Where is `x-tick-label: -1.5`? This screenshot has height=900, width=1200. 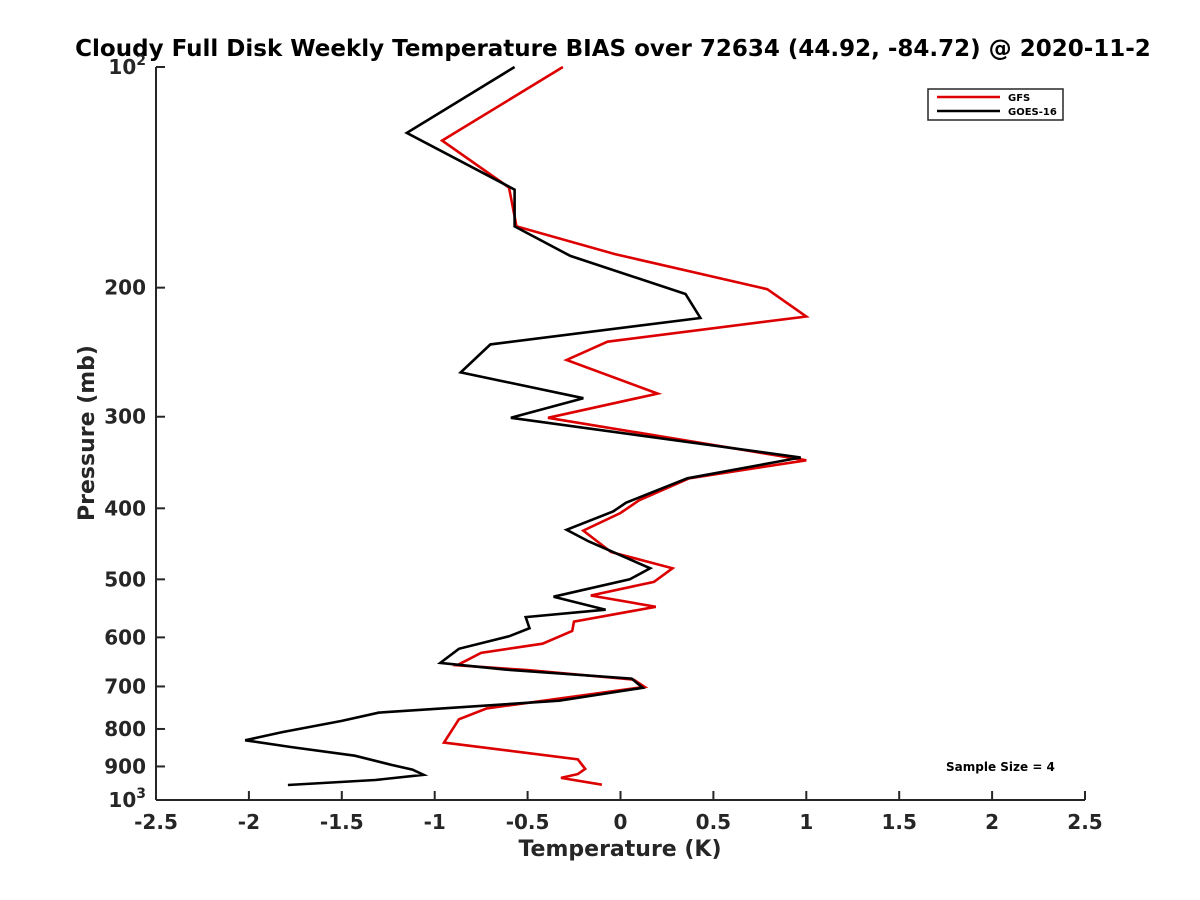 x-tick-label: -1.5 is located at coordinates (342, 822).